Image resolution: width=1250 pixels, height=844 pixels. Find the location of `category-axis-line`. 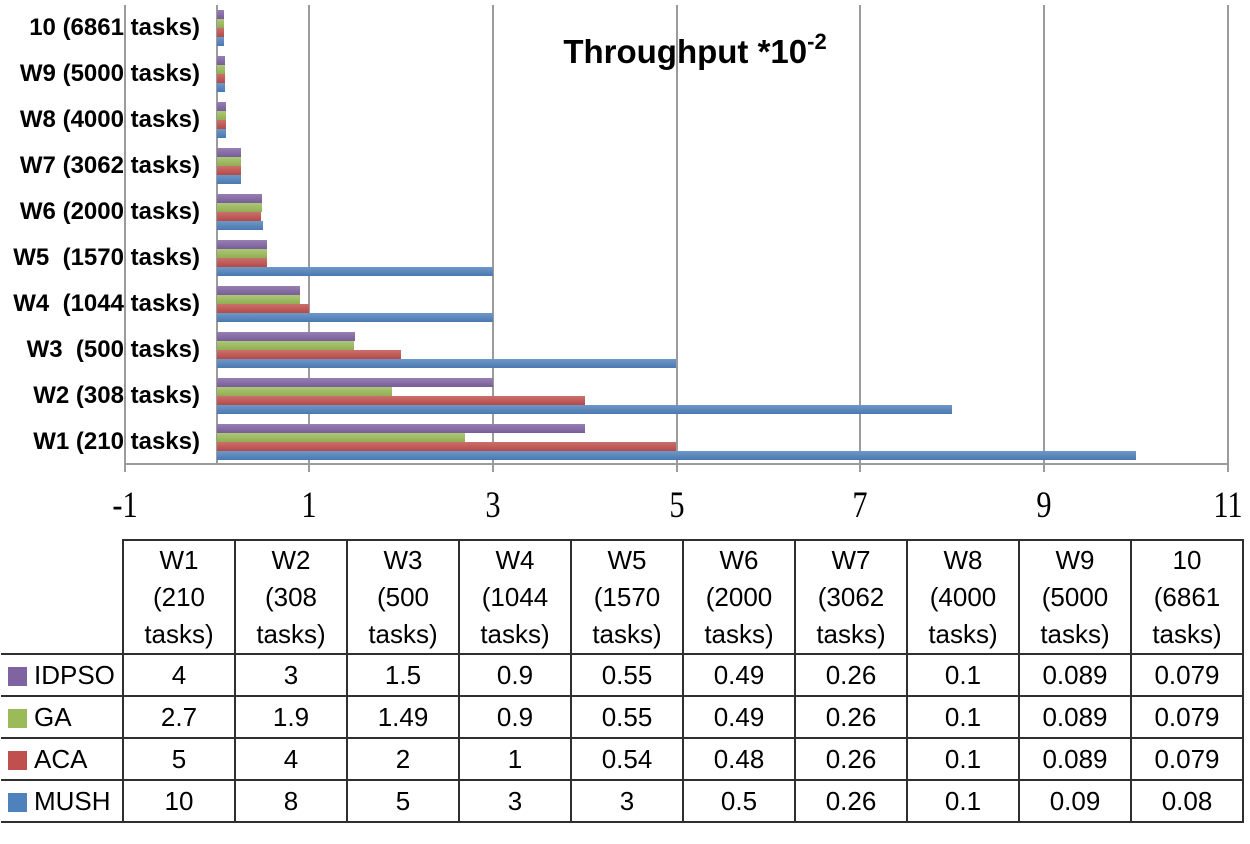

category-axis-line is located at coordinates (216, 235).